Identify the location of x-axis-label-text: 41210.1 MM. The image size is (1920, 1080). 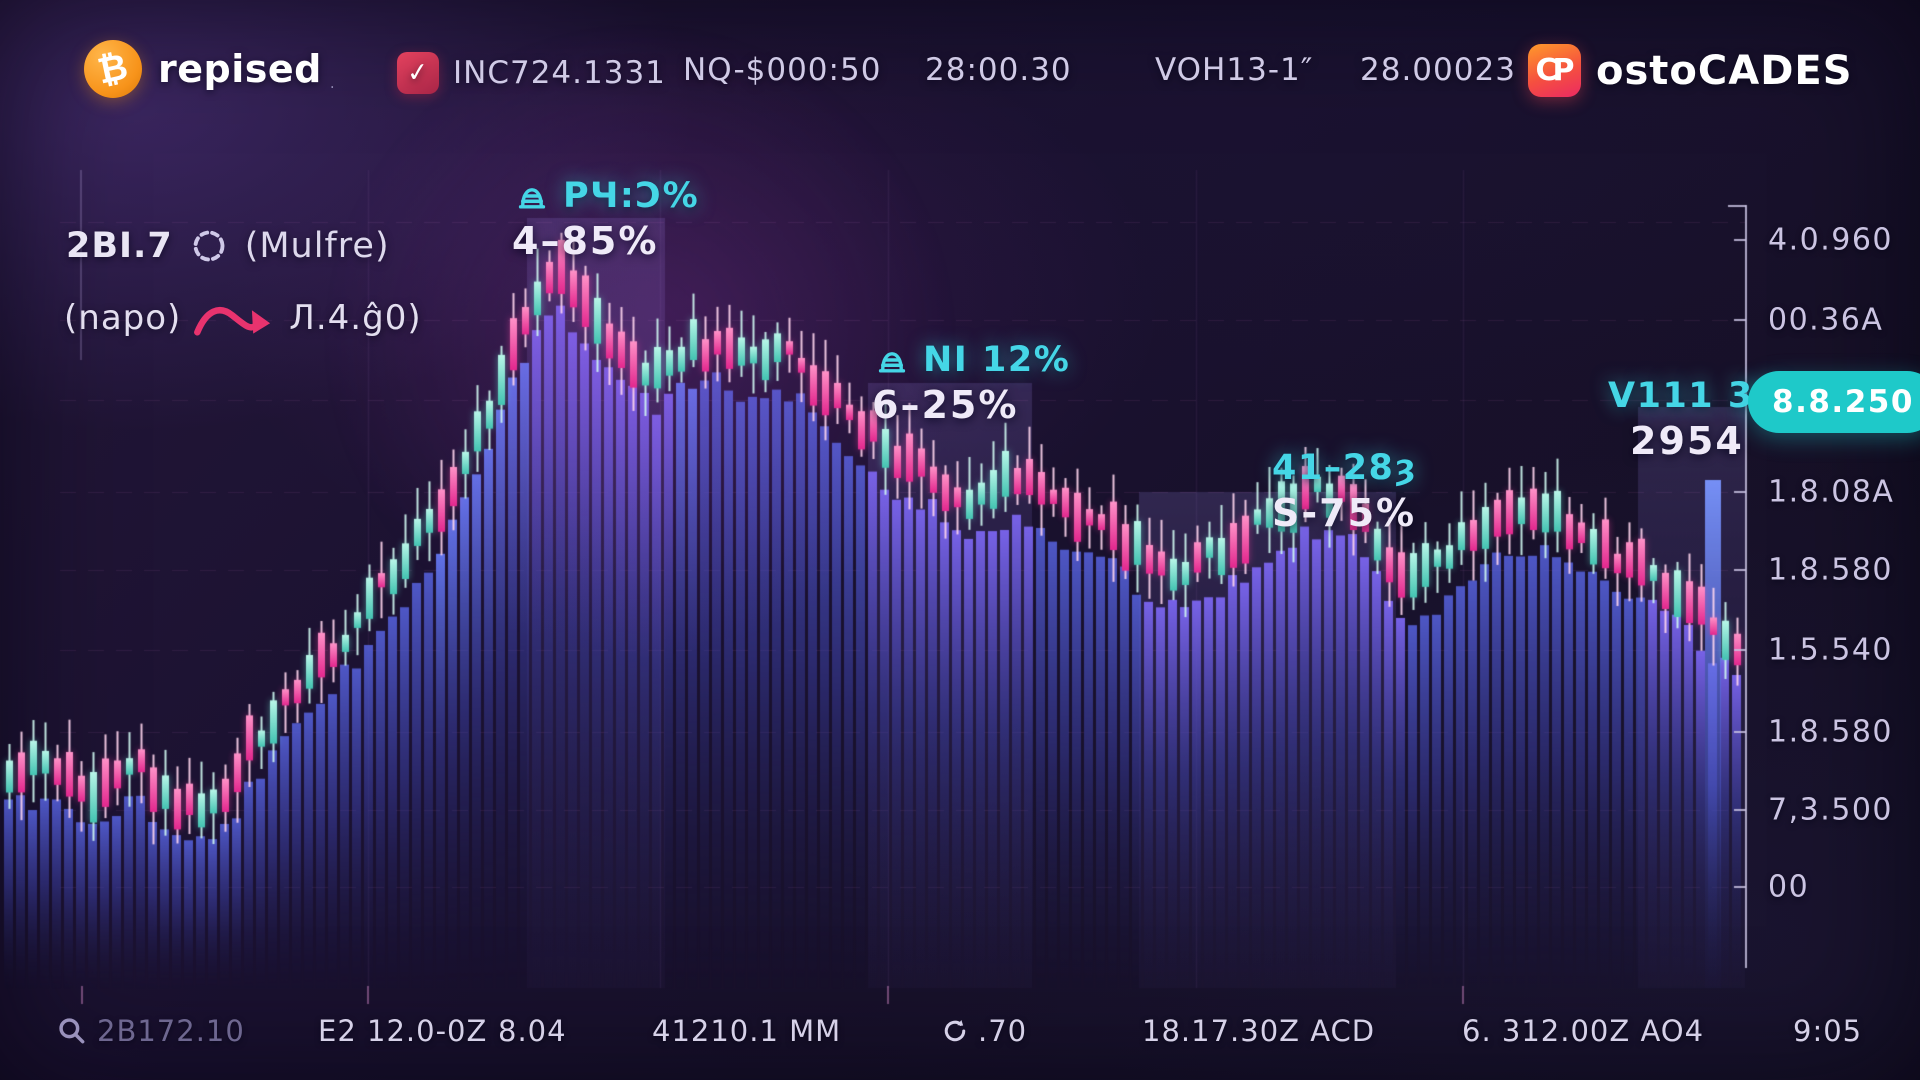
(747, 1031).